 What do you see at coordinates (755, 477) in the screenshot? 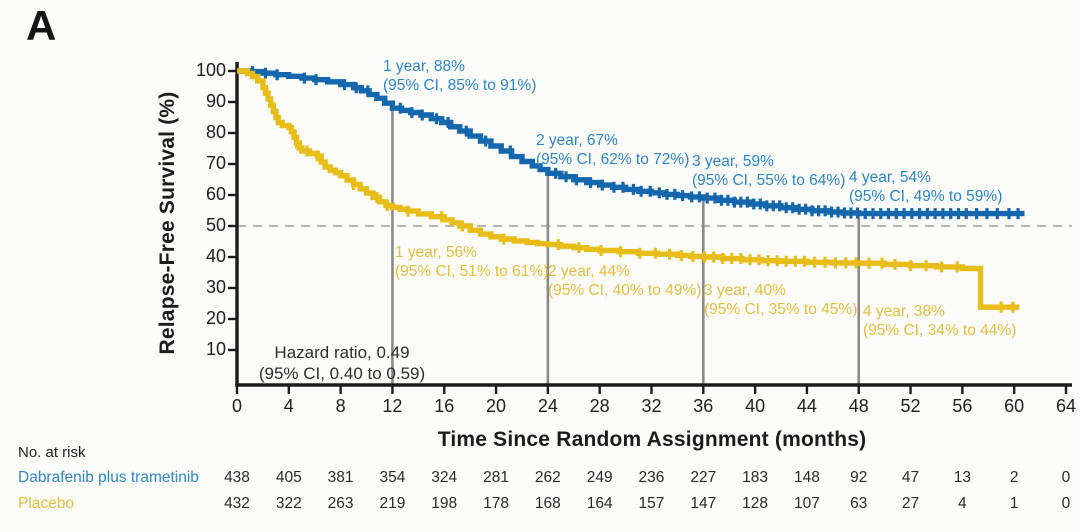
I see `at-risk-count: 183` at bounding box center [755, 477].